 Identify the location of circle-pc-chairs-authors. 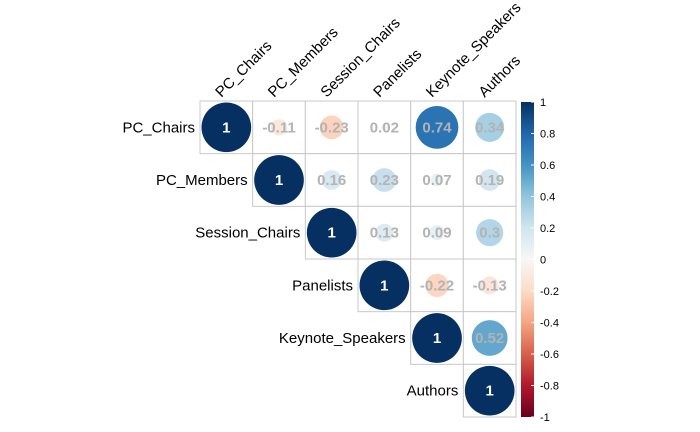
(490, 127).